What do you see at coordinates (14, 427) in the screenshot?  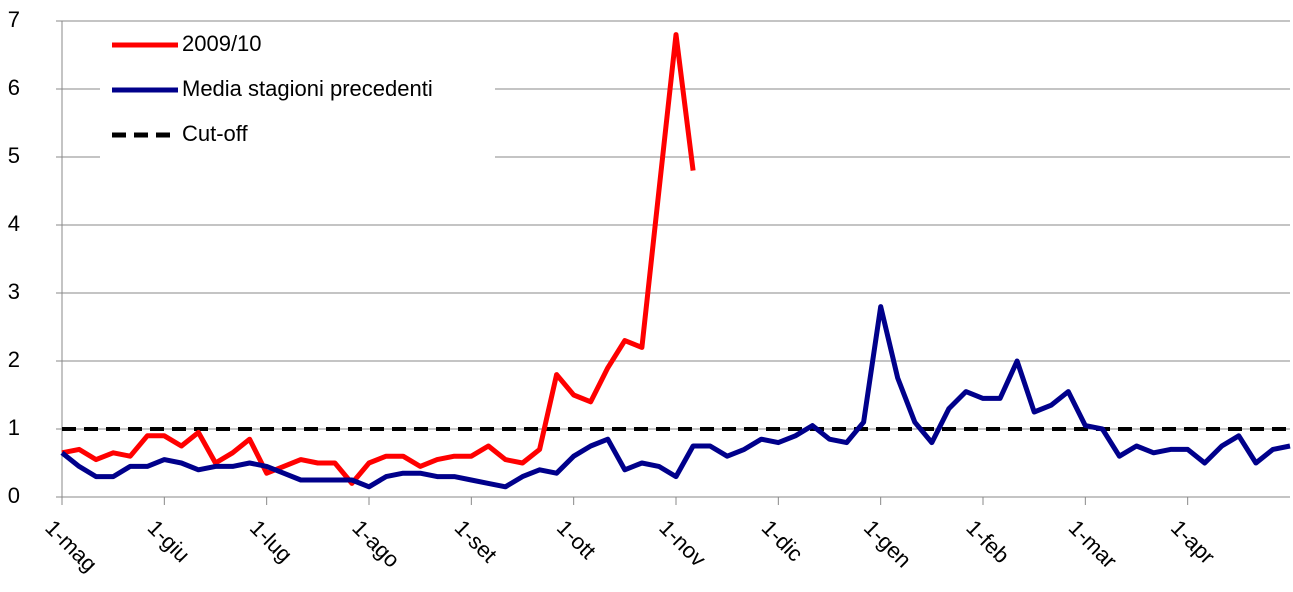 I see `y-tick-label: 1` at bounding box center [14, 427].